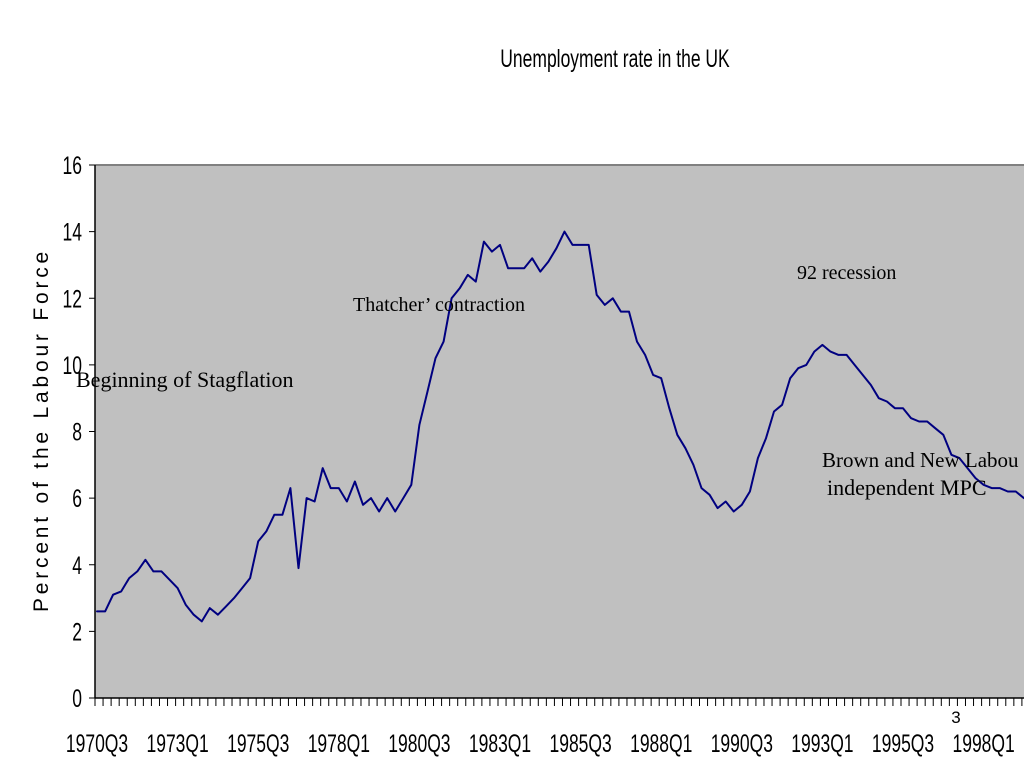 This screenshot has width=1024, height=768. I want to click on x-tick-label: 1995Q3, so click(903, 743).